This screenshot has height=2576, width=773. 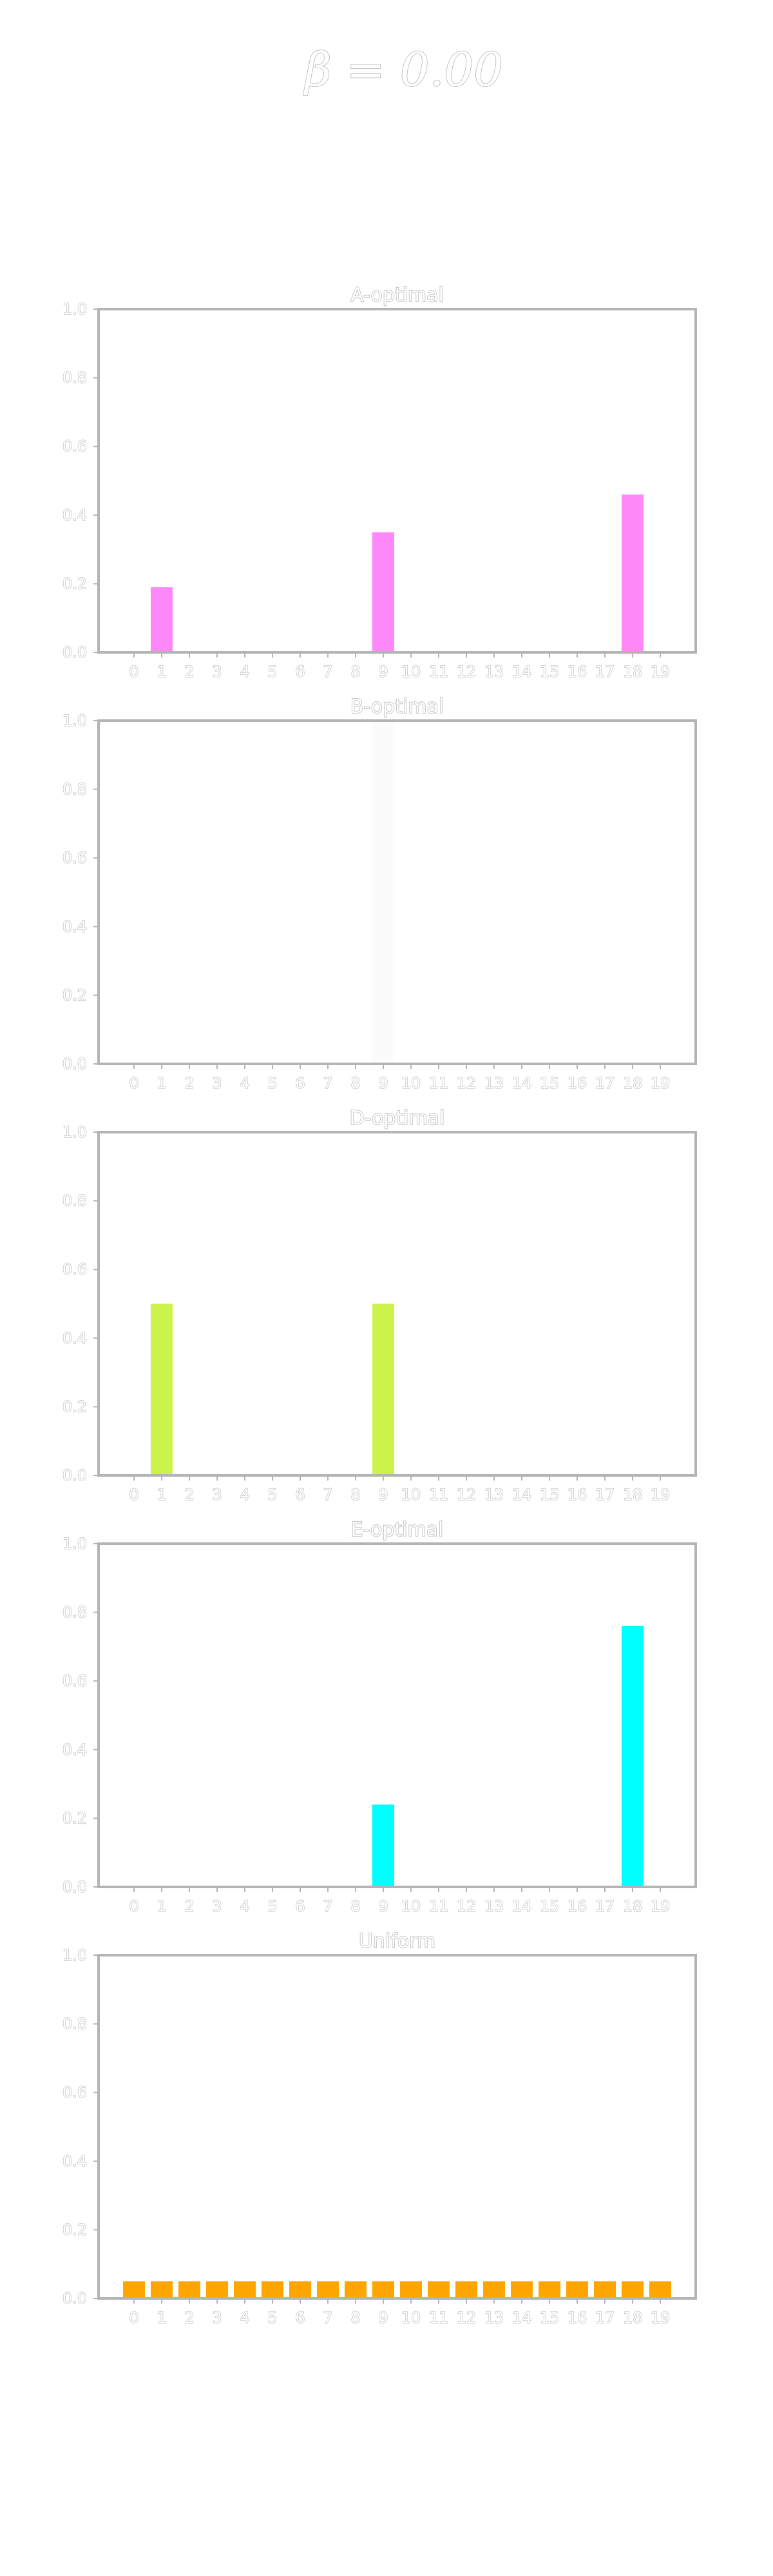 What do you see at coordinates (397, 707) in the screenshot?
I see `panel-title: B-optimal` at bounding box center [397, 707].